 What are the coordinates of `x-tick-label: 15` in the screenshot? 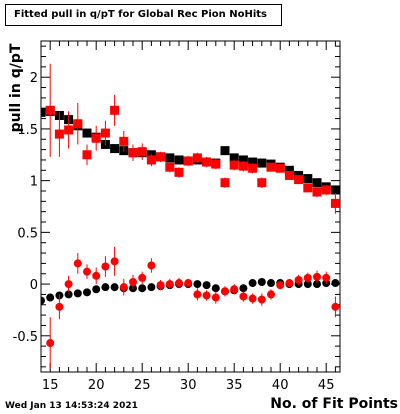 It's located at (50, 385).